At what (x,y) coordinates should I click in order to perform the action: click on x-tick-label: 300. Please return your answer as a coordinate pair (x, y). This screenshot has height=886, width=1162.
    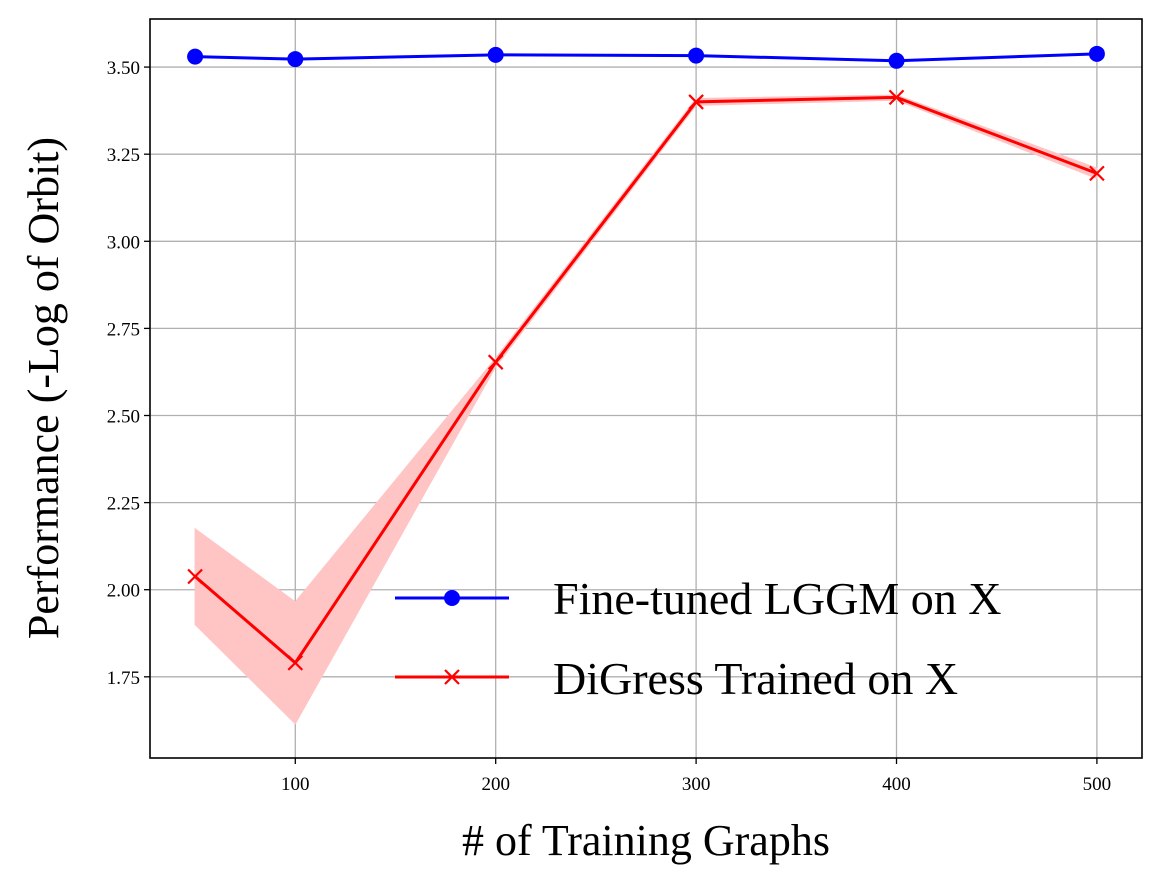
    Looking at the image, I should click on (696, 784).